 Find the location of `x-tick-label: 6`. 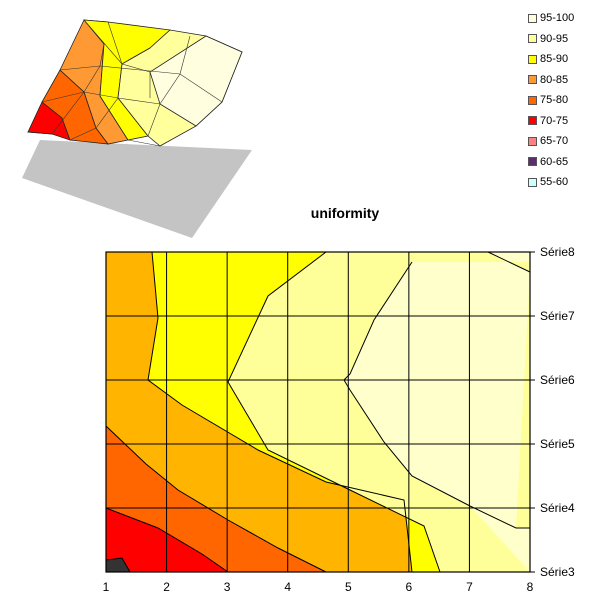

x-tick-label: 6 is located at coordinates (409, 587).